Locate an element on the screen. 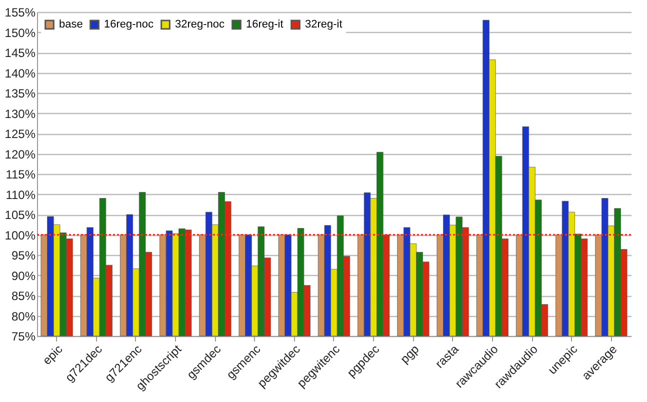 The image size is (647, 402). y-tick-label: 90% is located at coordinates (23, 275).